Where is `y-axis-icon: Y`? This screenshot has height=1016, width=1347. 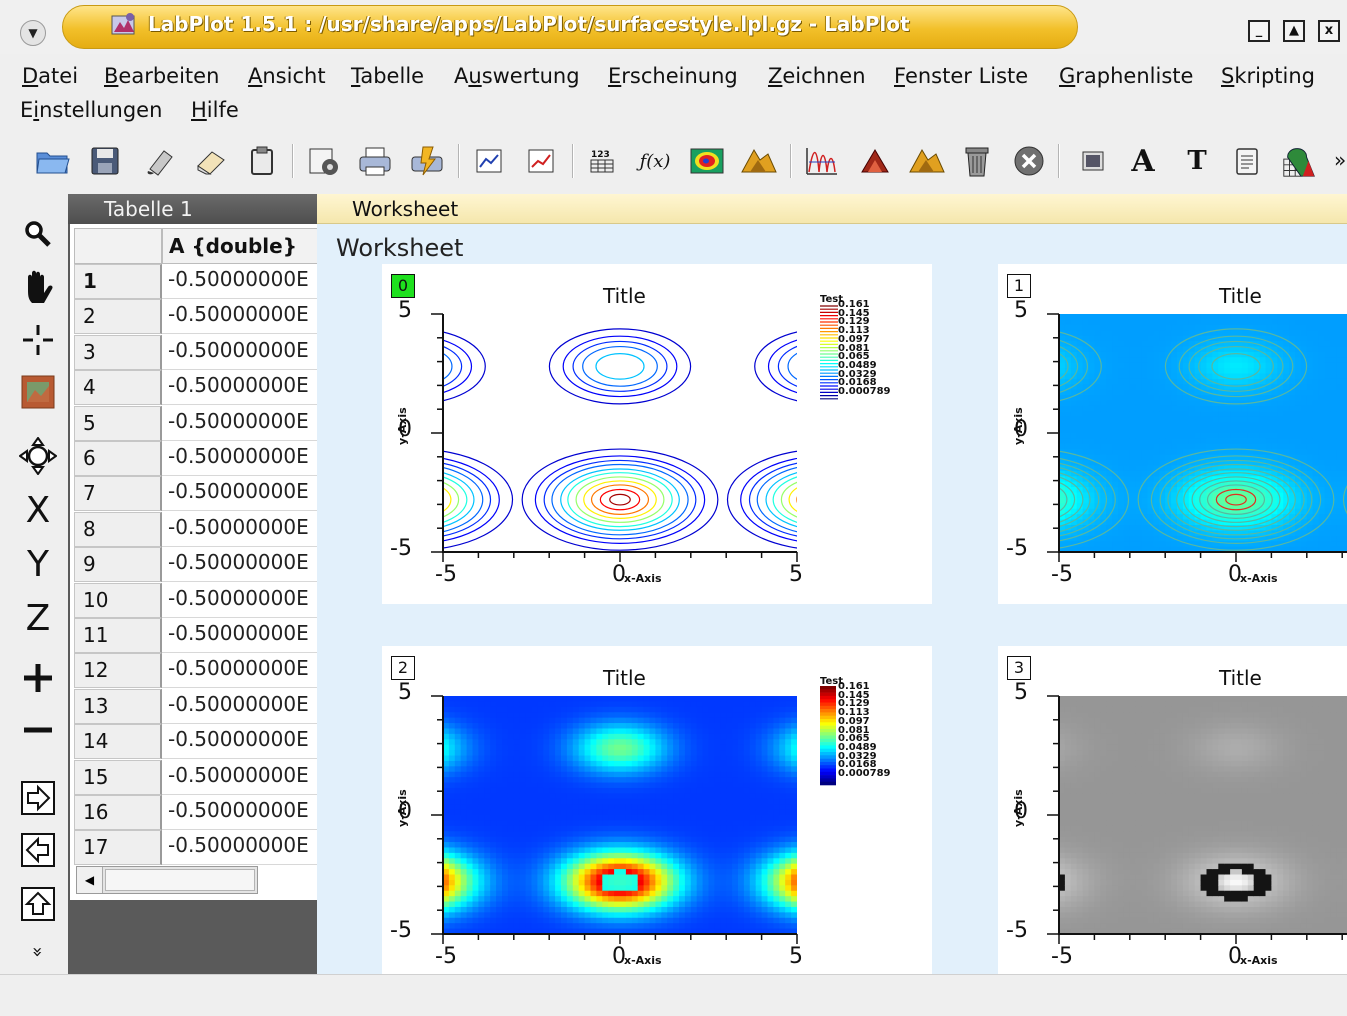
y-axis-icon: Y is located at coordinates (38, 564).